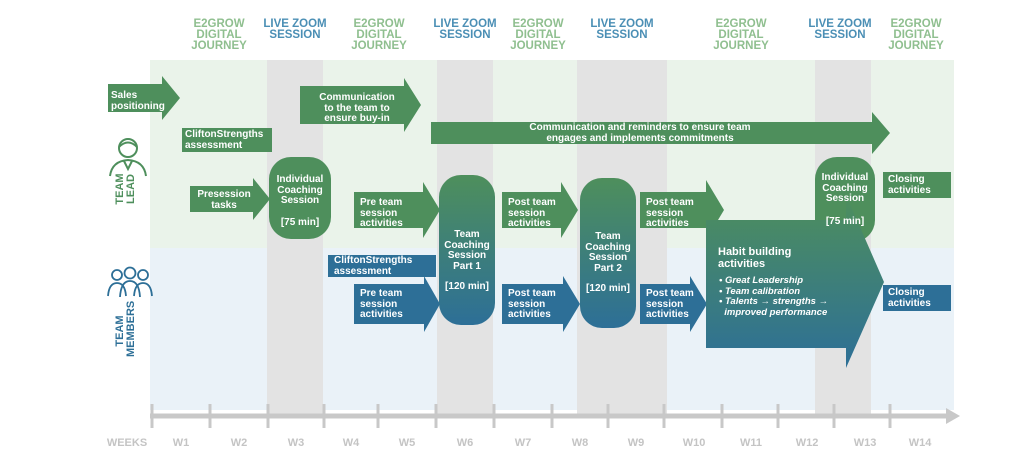  Describe the element at coordinates (138, 101) in the screenshot. I see `sales-positioning-label: Sales positioning` at that location.